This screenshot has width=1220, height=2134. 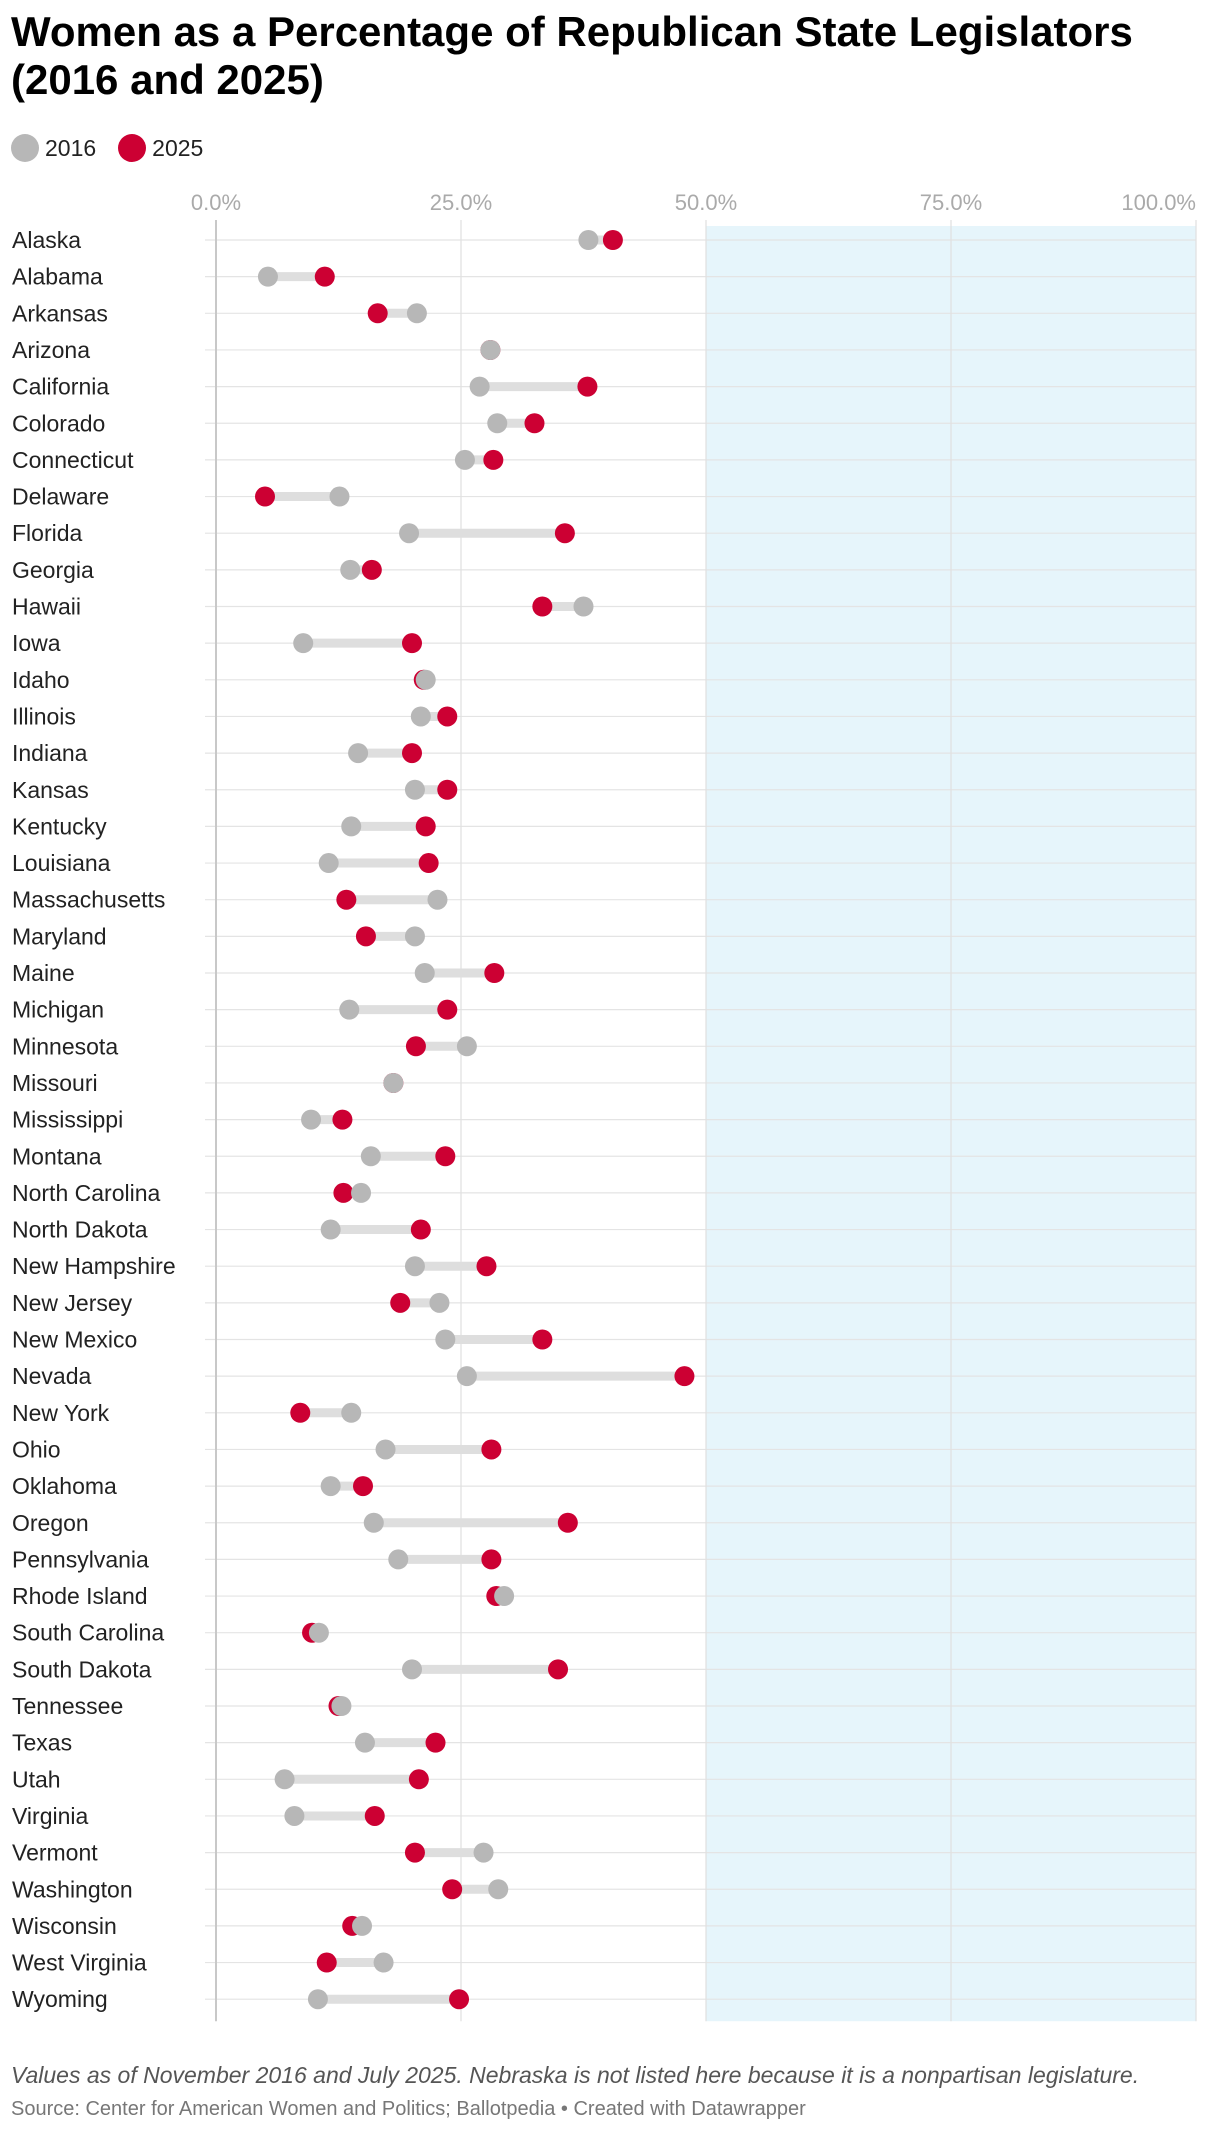 What do you see at coordinates (60, 1999) in the screenshot?
I see `state-label: Wyoming` at bounding box center [60, 1999].